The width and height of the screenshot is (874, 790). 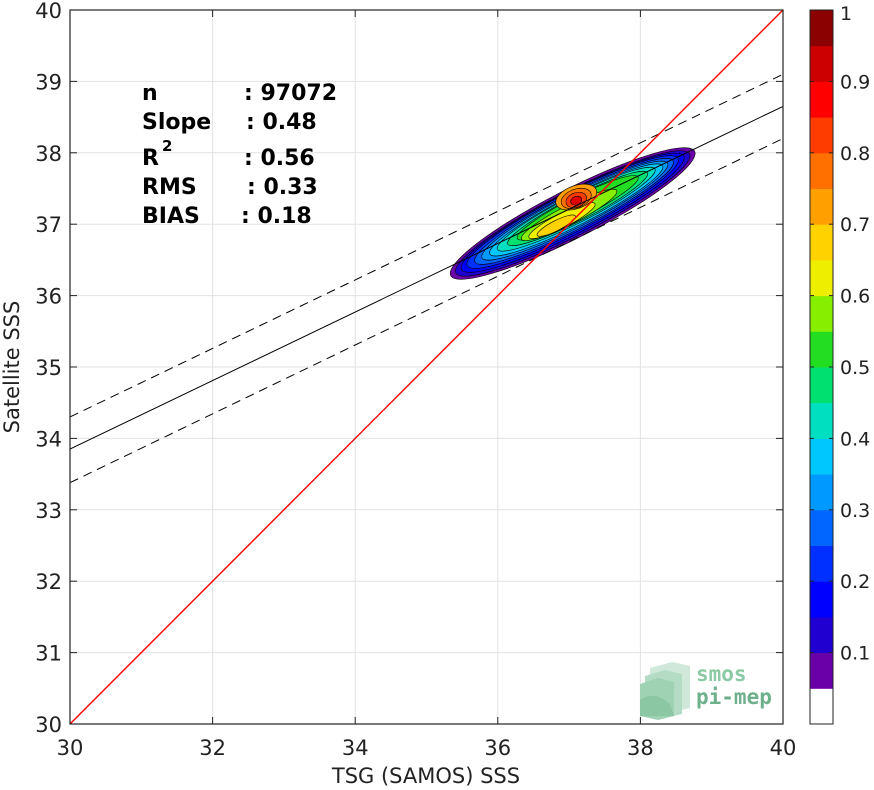 I want to click on logo-text-smos: smos, so click(x=721, y=674).